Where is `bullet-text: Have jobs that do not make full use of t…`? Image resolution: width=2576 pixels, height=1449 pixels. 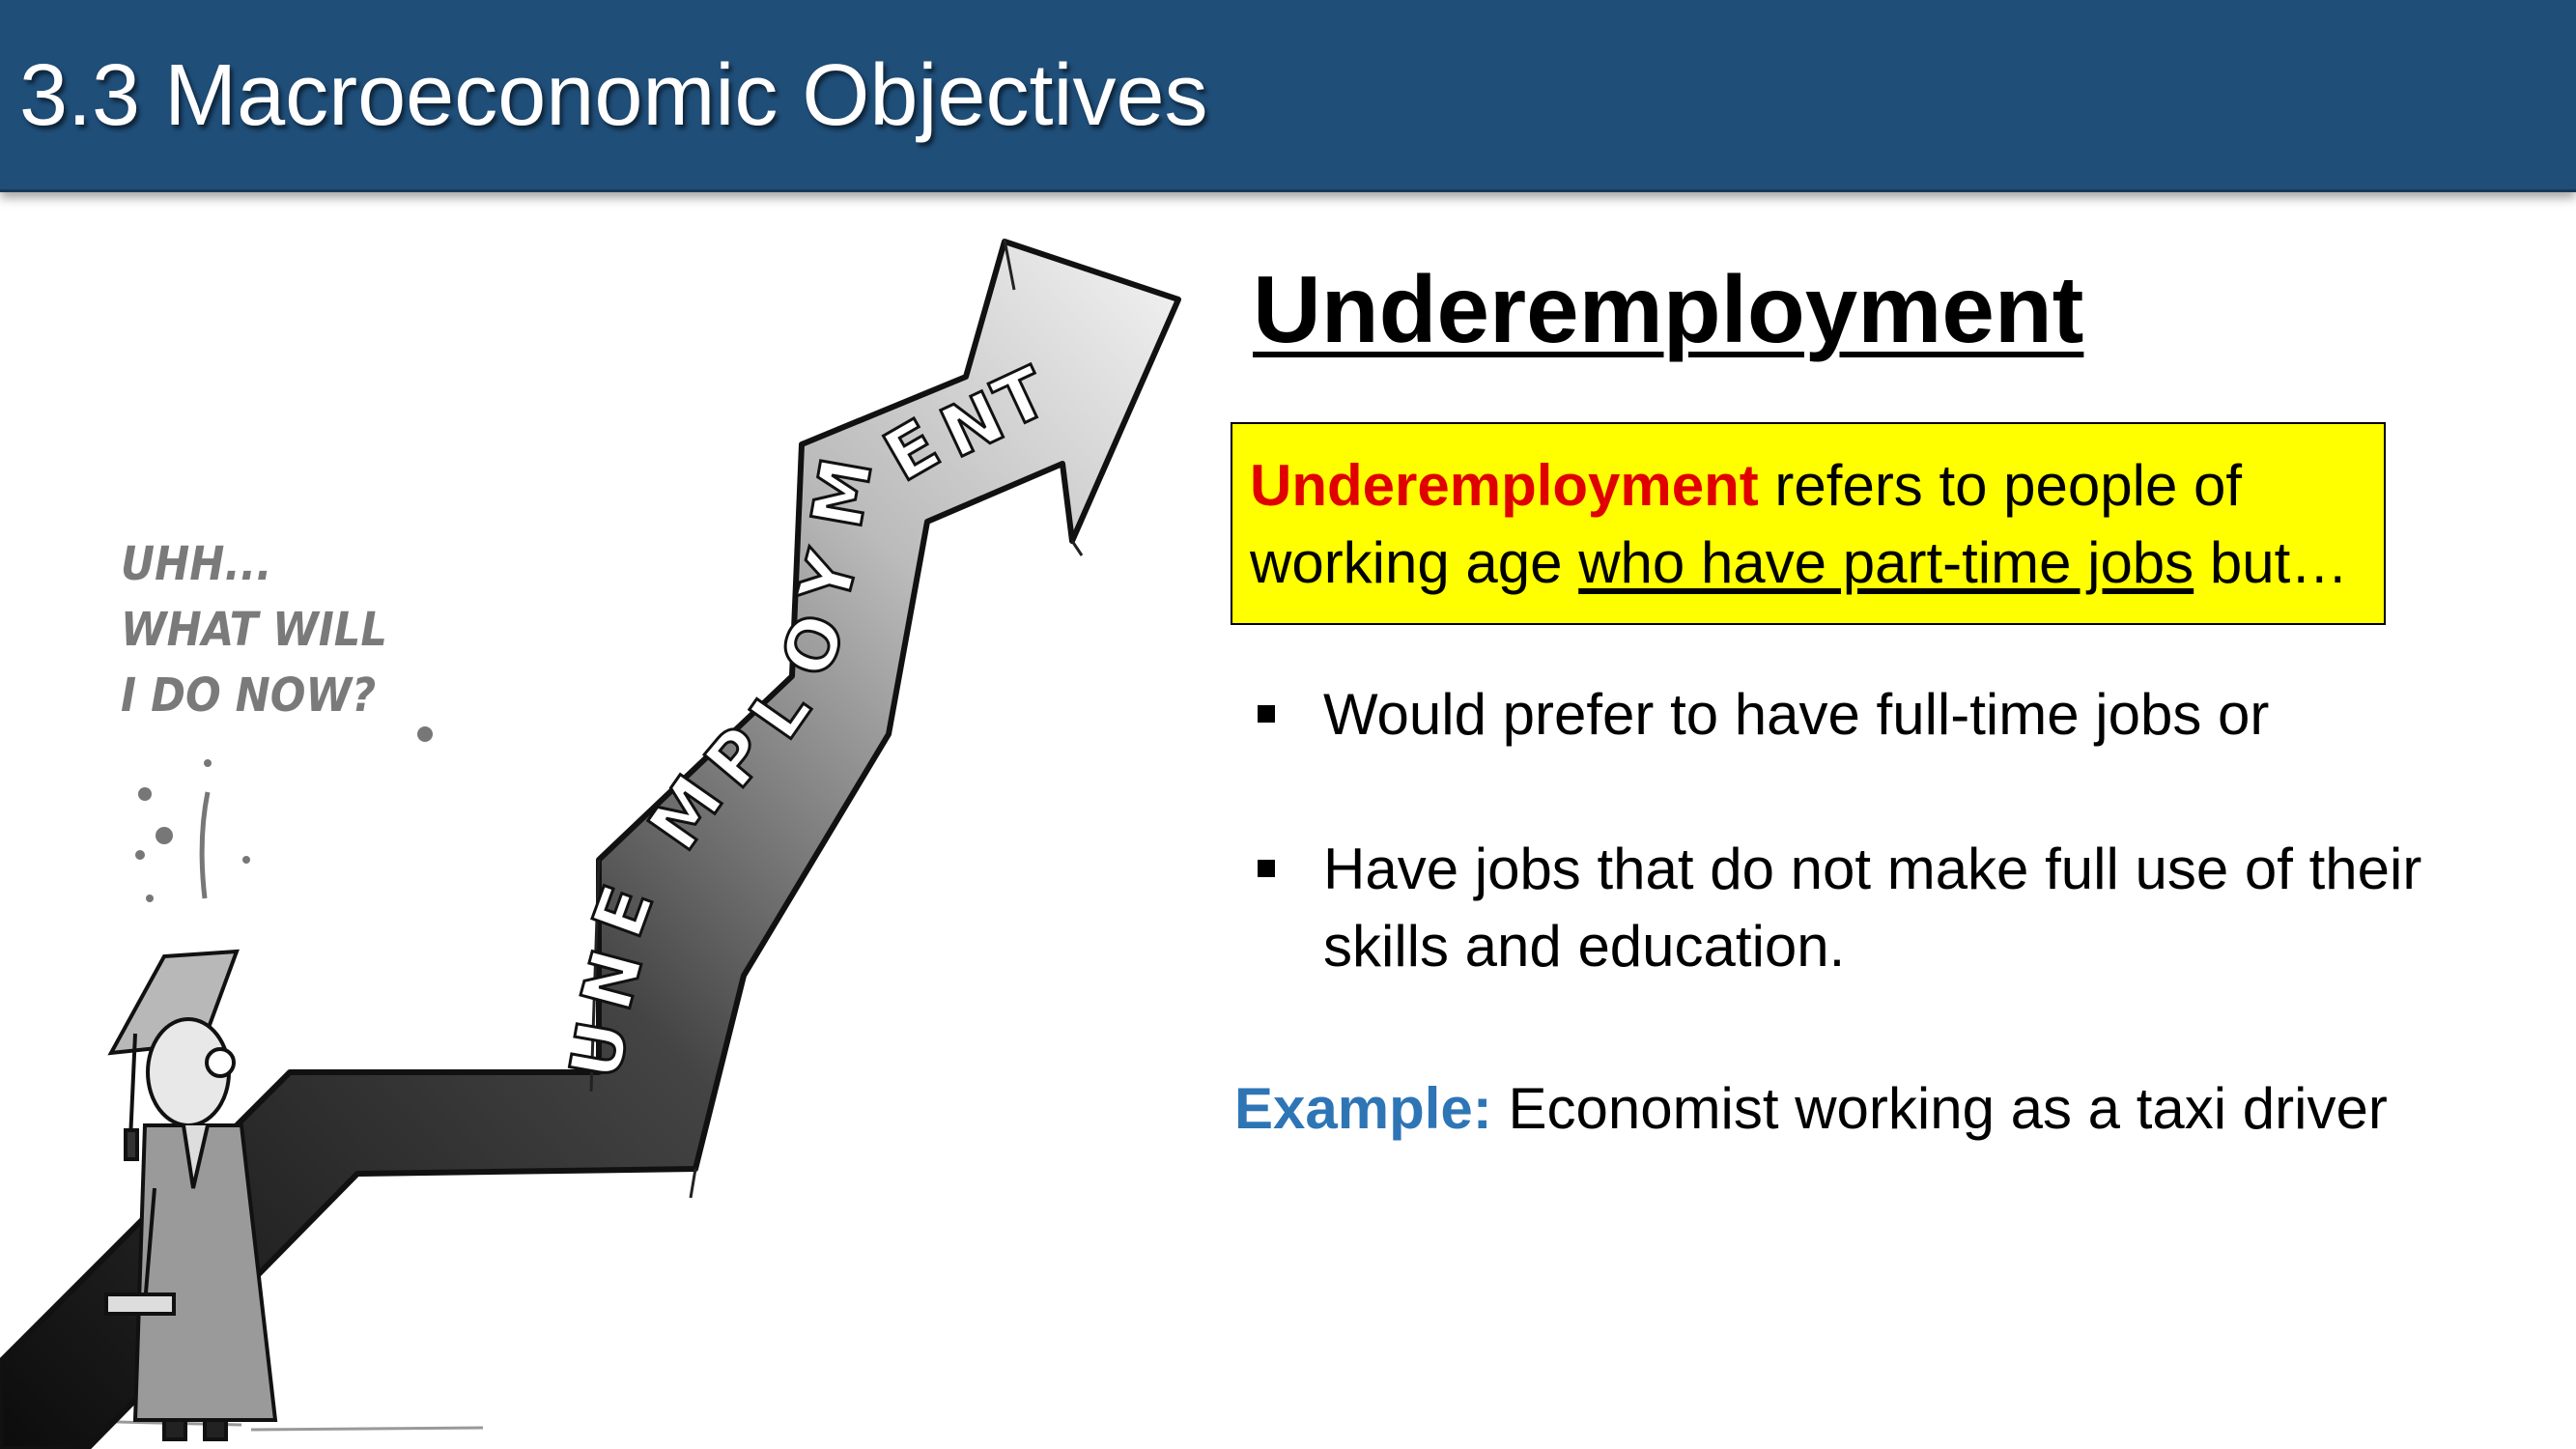 bullet-text: Have jobs that do not make full use of t… is located at coordinates (1872, 908).